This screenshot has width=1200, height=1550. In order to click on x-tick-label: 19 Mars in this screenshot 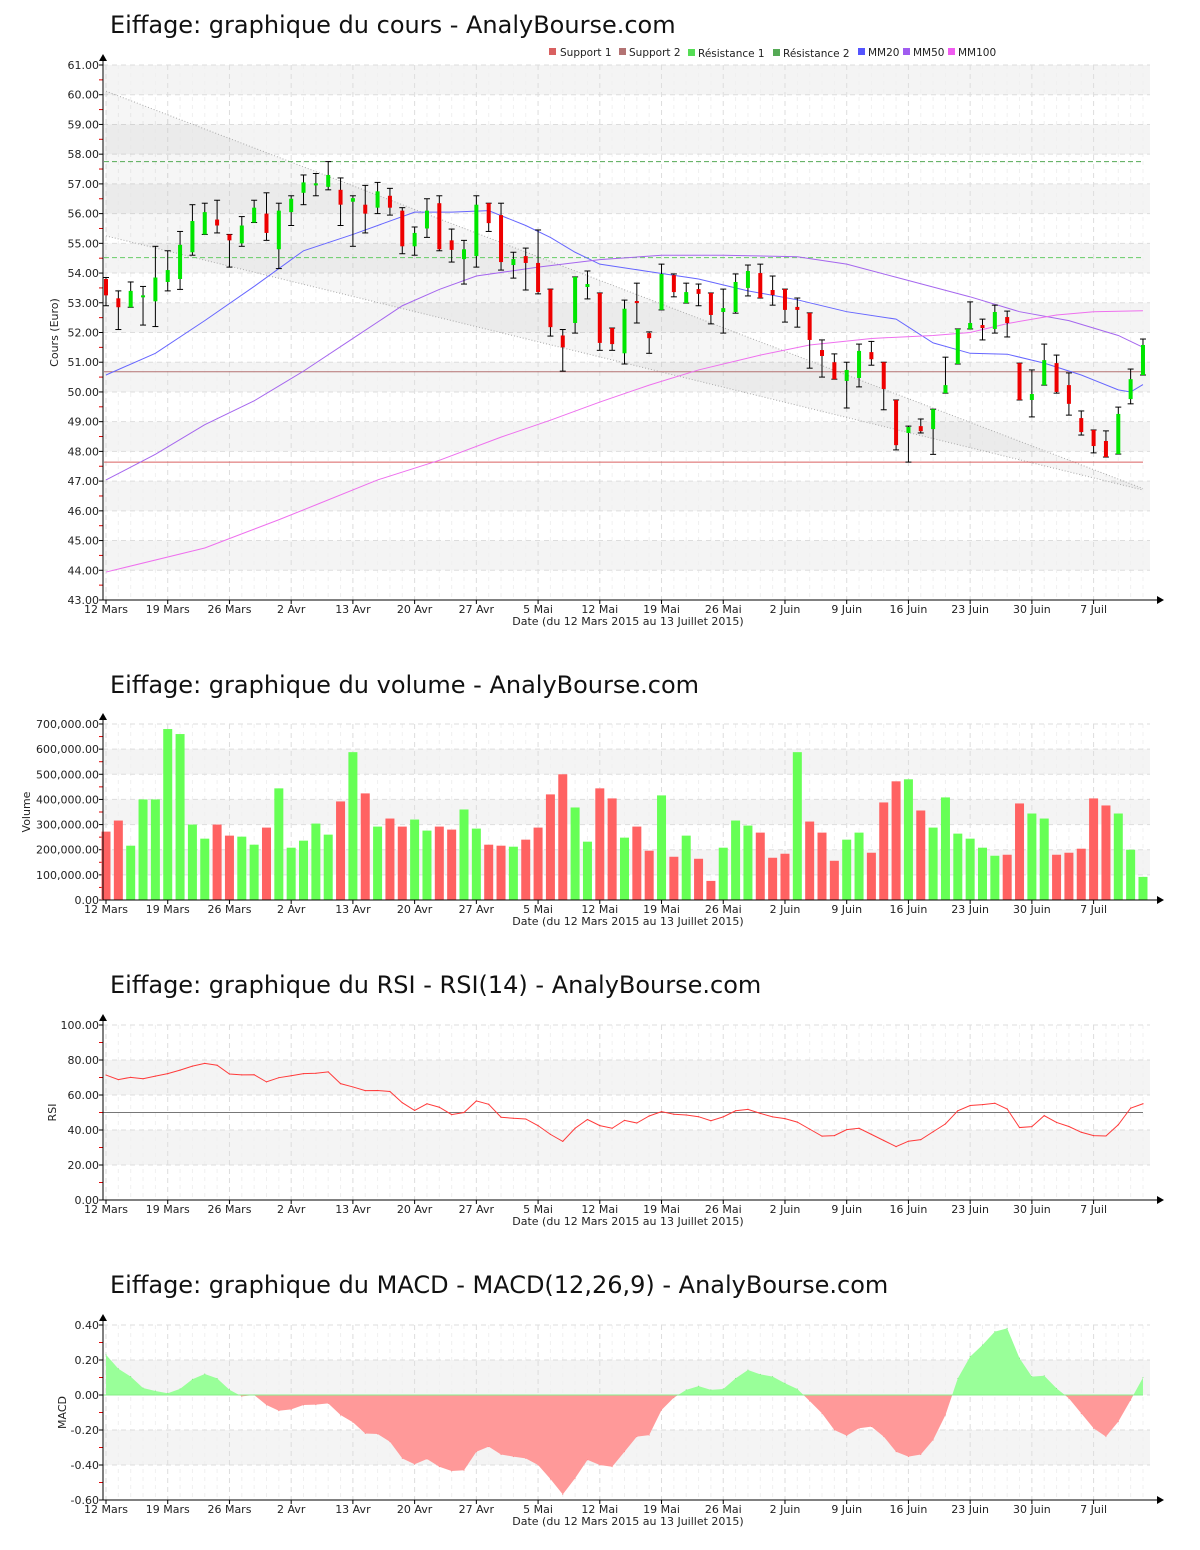, I will do `click(168, 909)`.